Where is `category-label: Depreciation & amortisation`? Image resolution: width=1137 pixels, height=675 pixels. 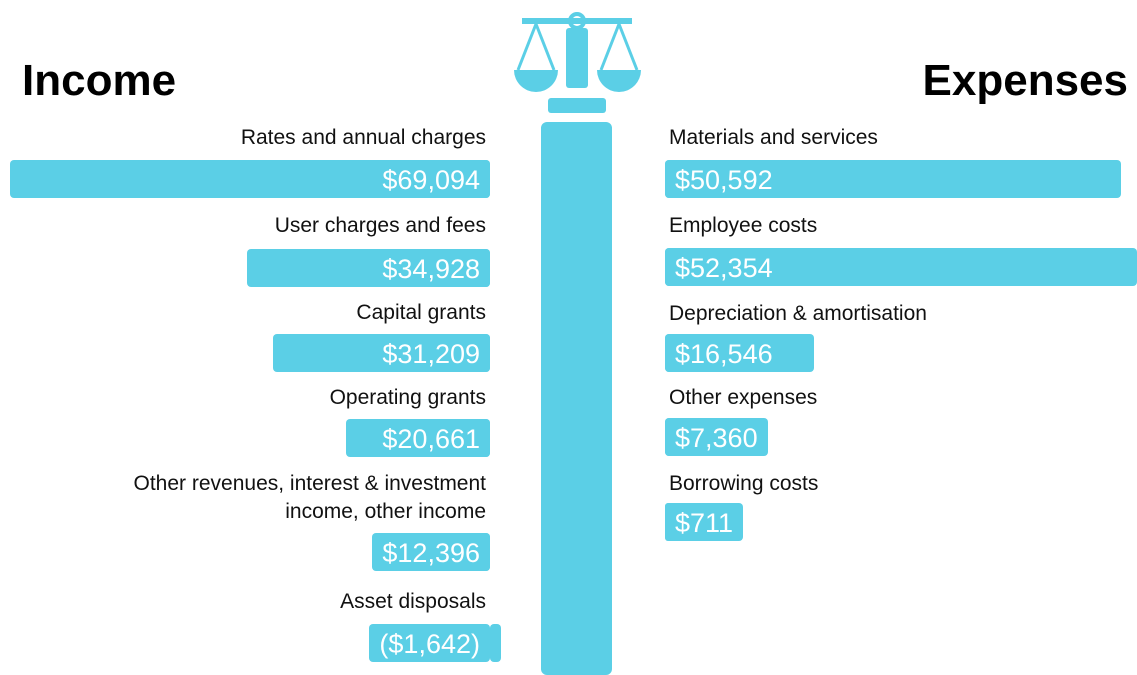 category-label: Depreciation & amortisation is located at coordinates (798, 313).